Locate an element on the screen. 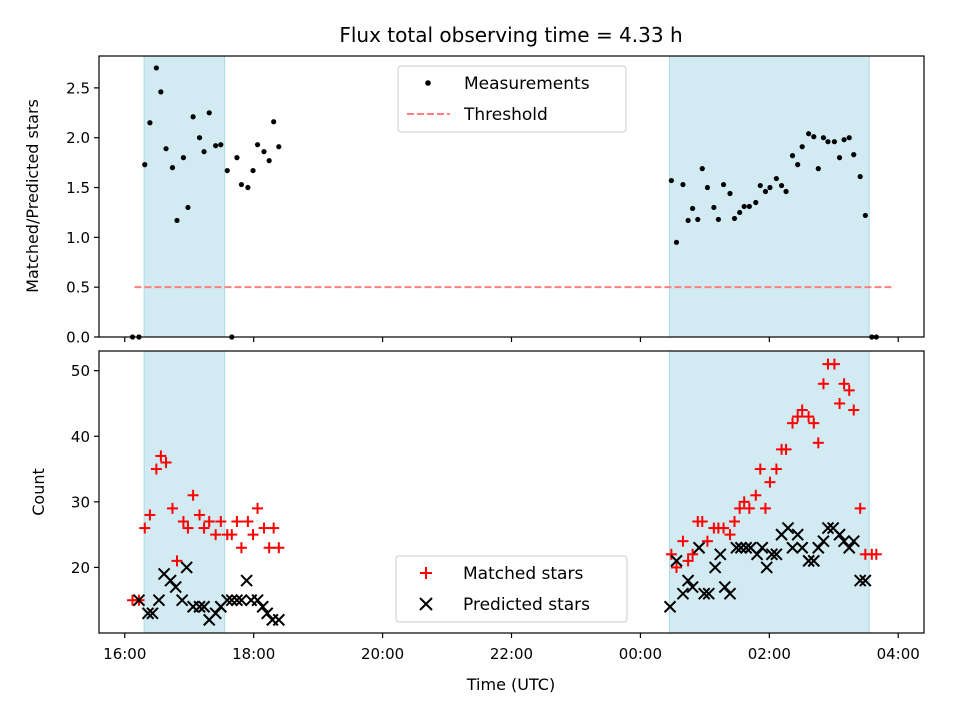  ratio-y-tick-label: 0.0 is located at coordinates (78, 338).